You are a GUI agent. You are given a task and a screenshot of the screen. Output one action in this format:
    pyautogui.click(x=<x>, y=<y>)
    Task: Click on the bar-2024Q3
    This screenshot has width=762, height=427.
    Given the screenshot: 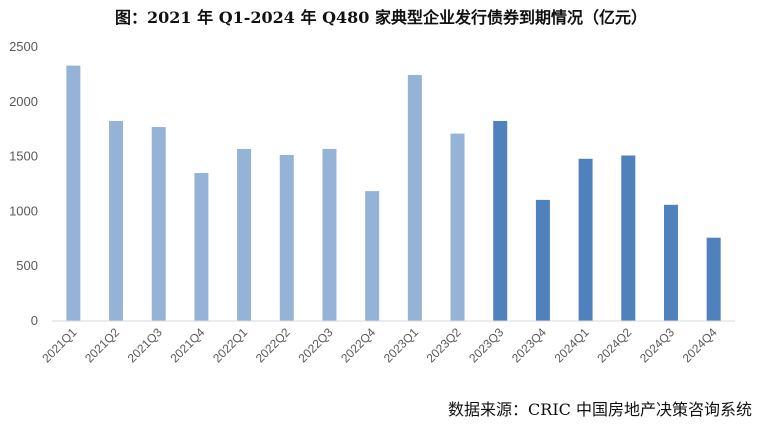 What is the action you would take?
    pyautogui.click(x=670, y=262)
    